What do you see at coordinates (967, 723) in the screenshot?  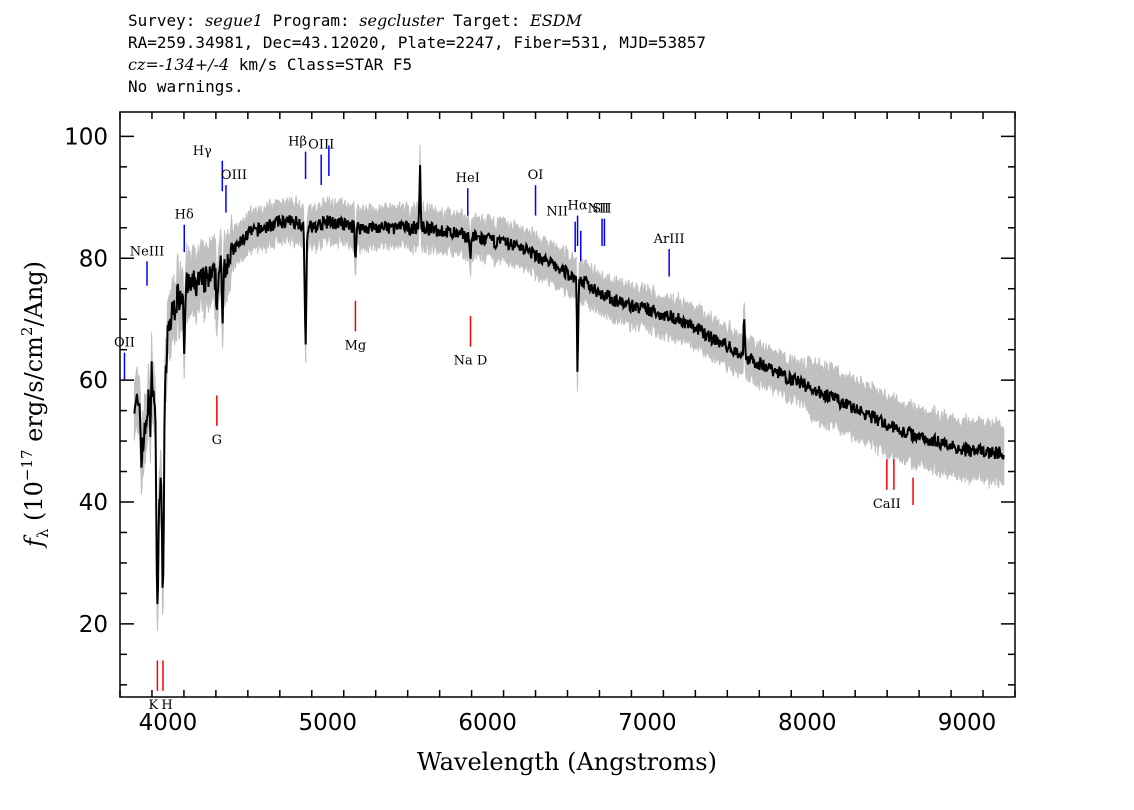 I see `x-tick-label: 9000` at bounding box center [967, 723].